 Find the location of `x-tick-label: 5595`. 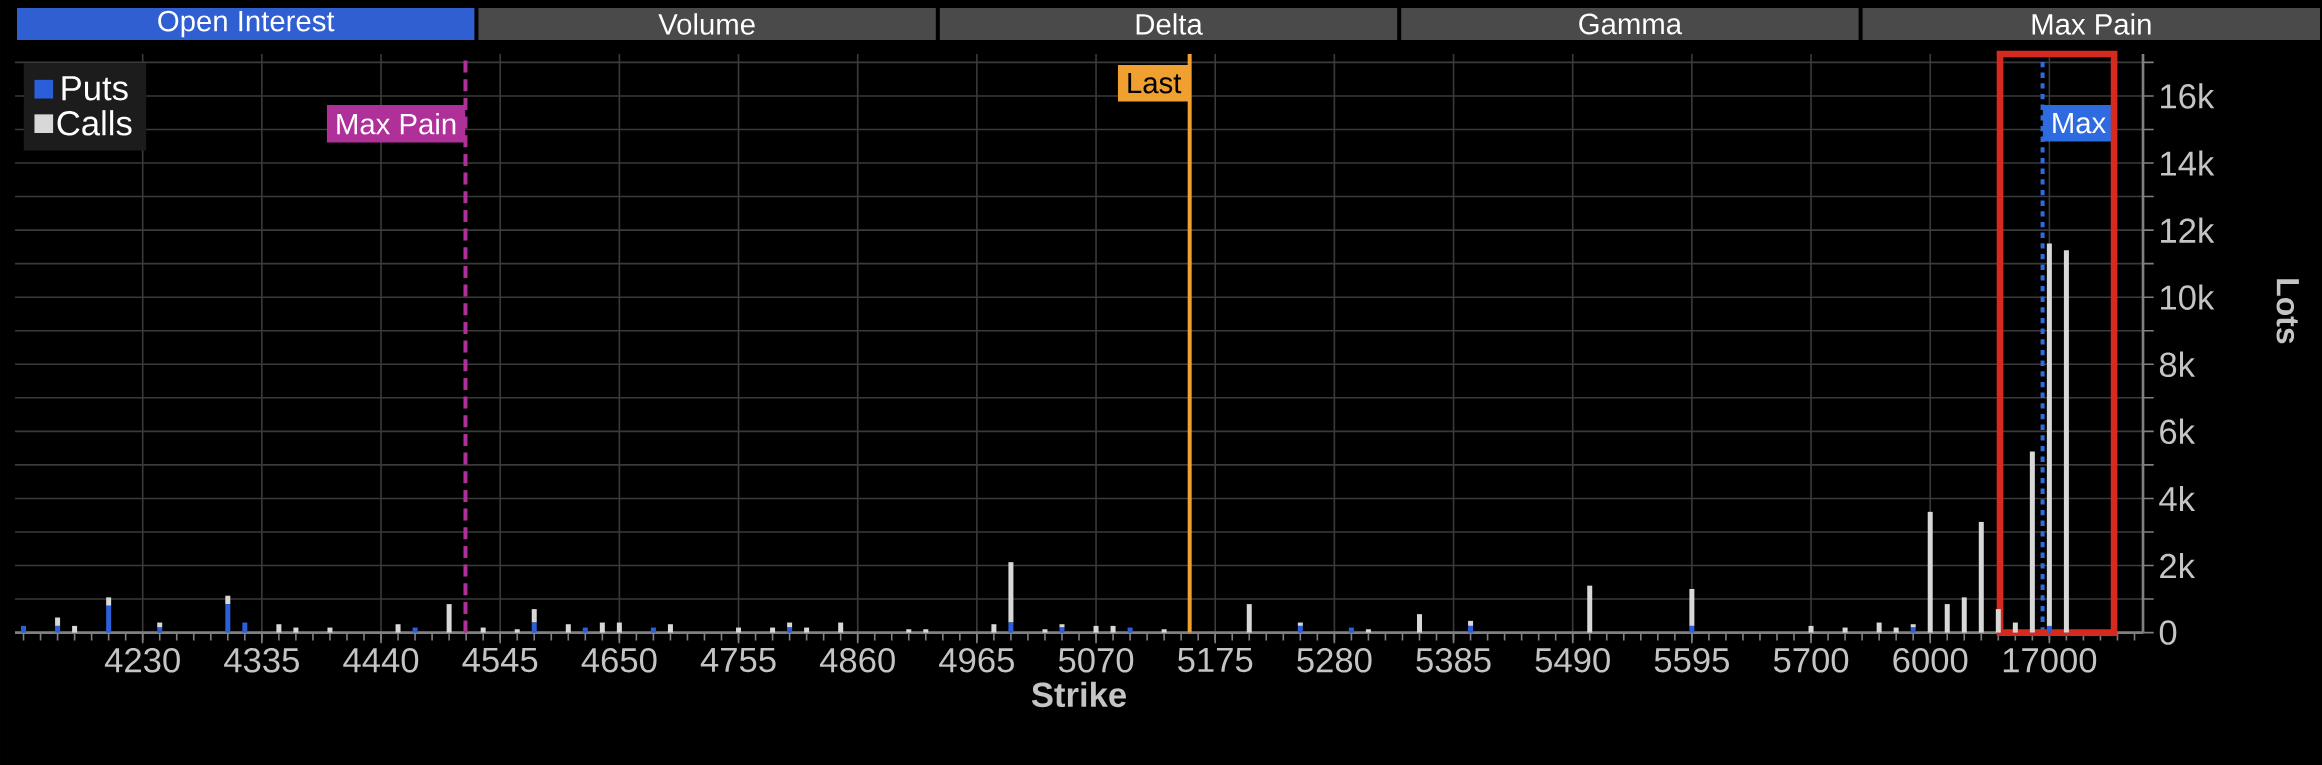

x-tick-label: 5595 is located at coordinates (1691, 660).